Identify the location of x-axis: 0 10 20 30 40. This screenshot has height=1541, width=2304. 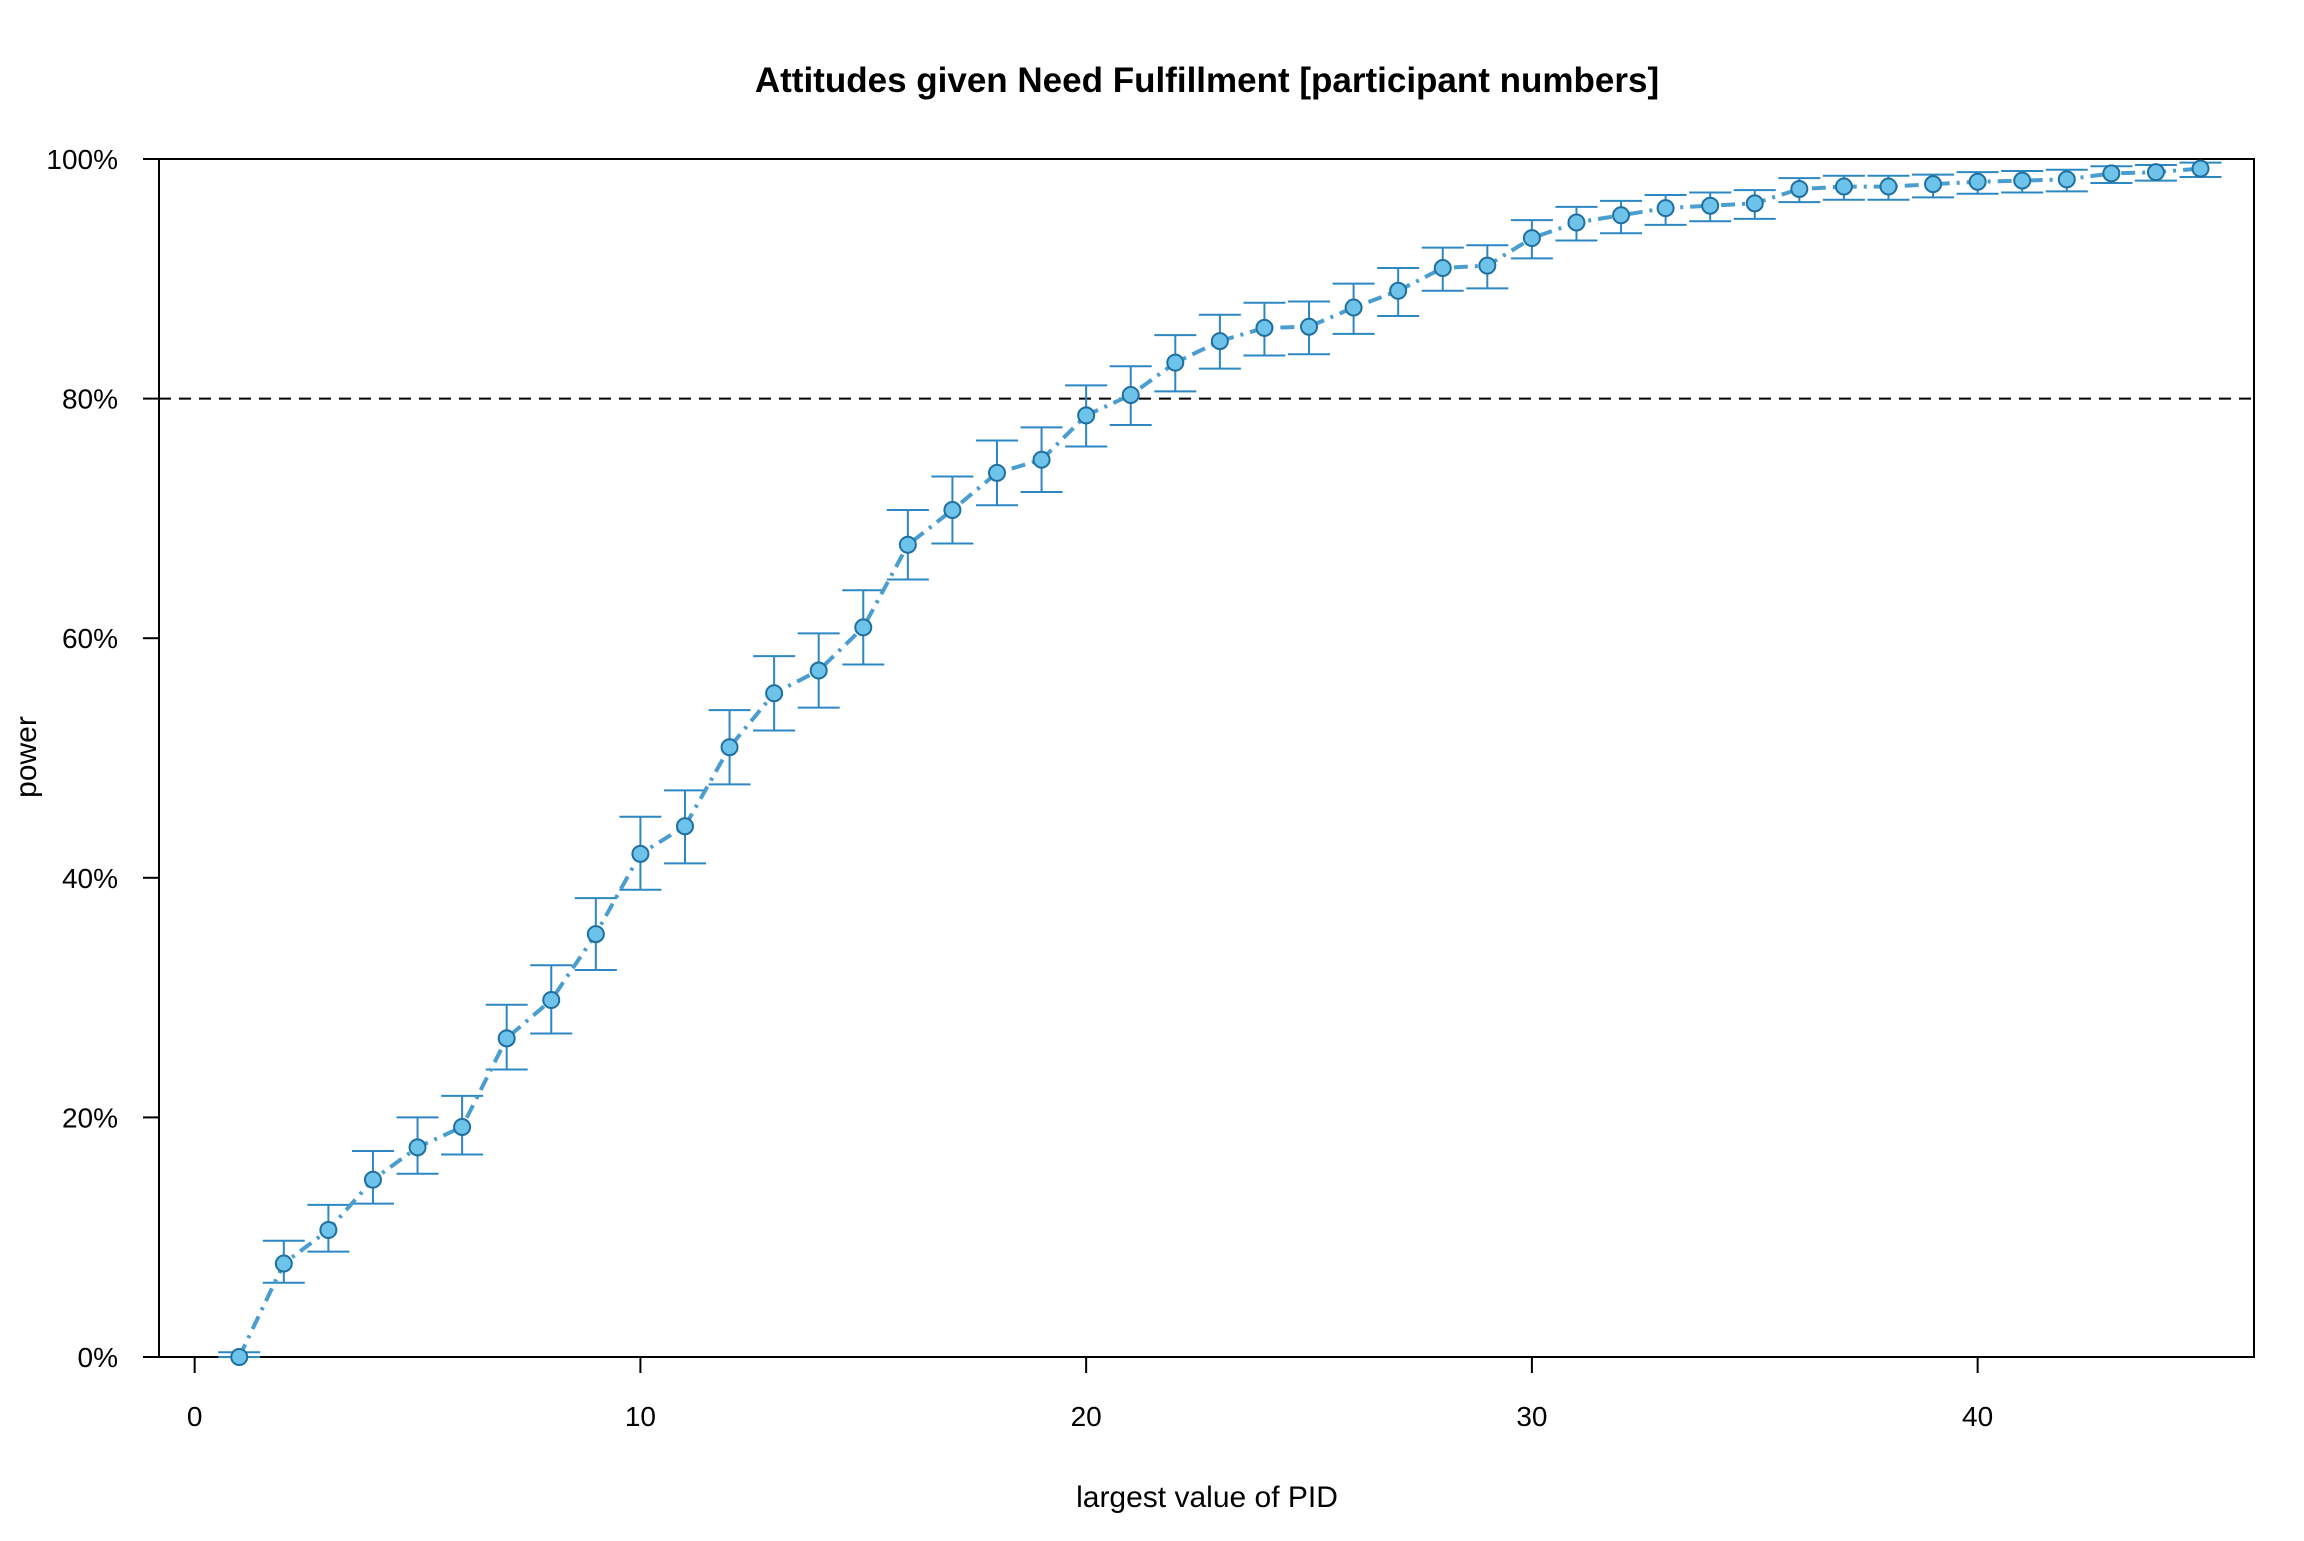
(1090, 1394).